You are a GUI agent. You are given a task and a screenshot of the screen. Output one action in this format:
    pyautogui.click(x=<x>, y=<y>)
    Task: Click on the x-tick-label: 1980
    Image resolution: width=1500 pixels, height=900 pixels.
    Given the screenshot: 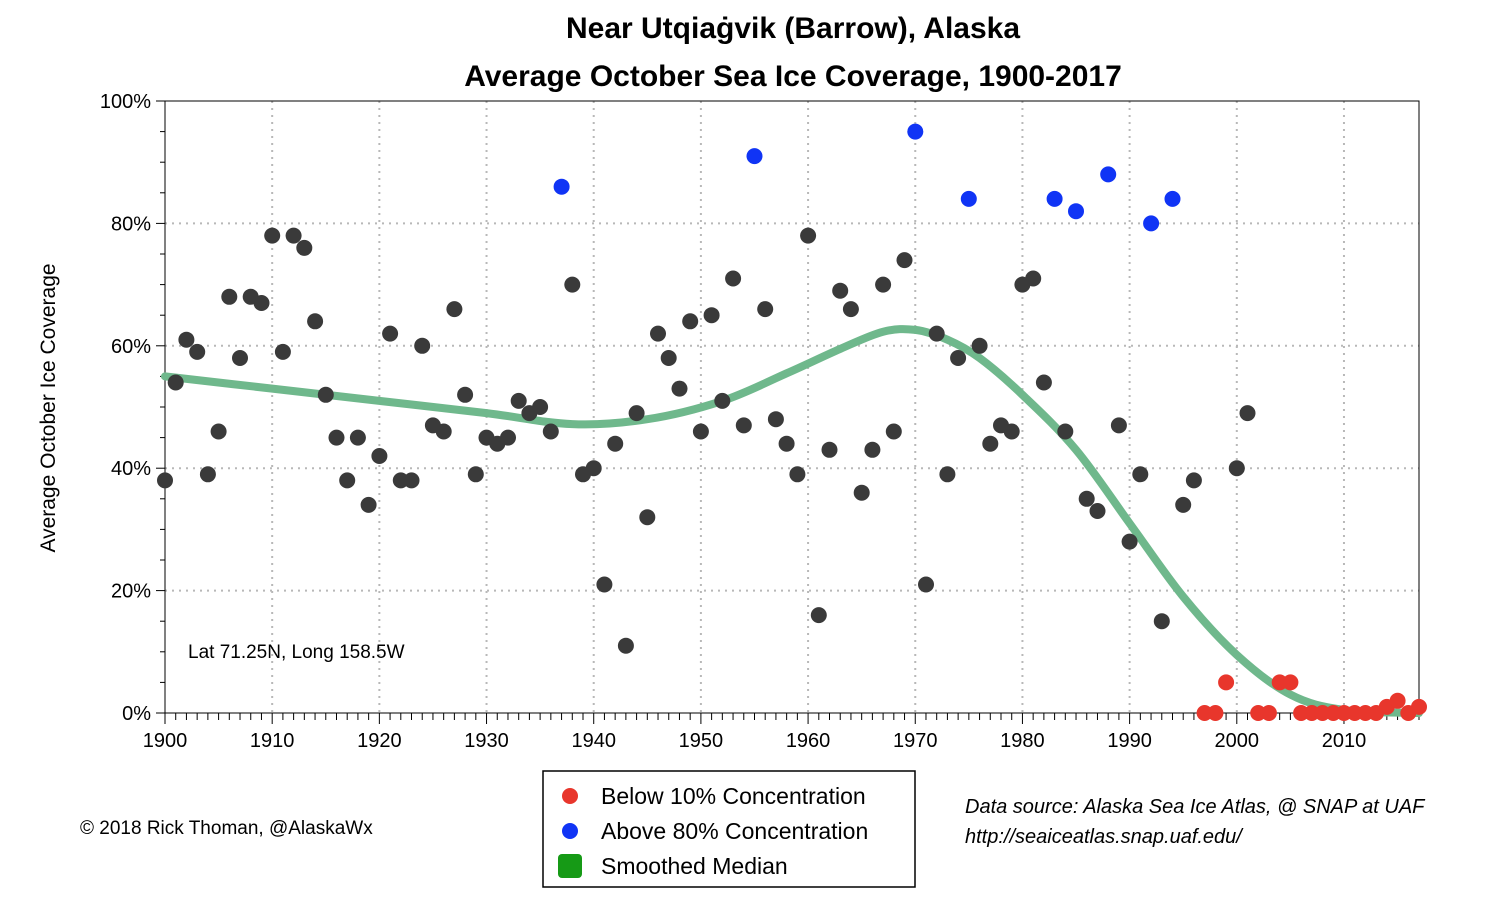 What is the action you would take?
    pyautogui.click(x=1022, y=741)
    